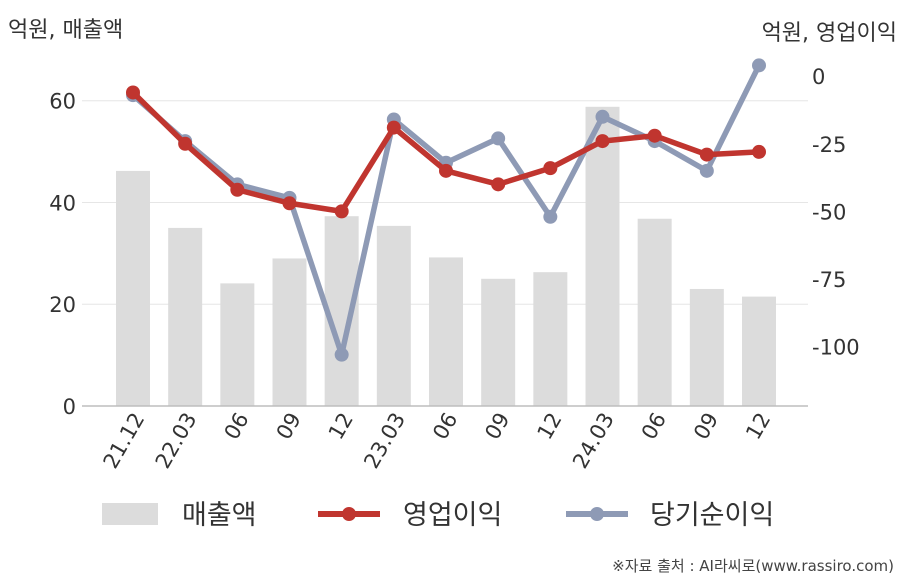 The height and width of the screenshot is (584, 908). Describe the element at coordinates (829, 212) in the screenshot. I see `right-tick-label: -50` at that location.